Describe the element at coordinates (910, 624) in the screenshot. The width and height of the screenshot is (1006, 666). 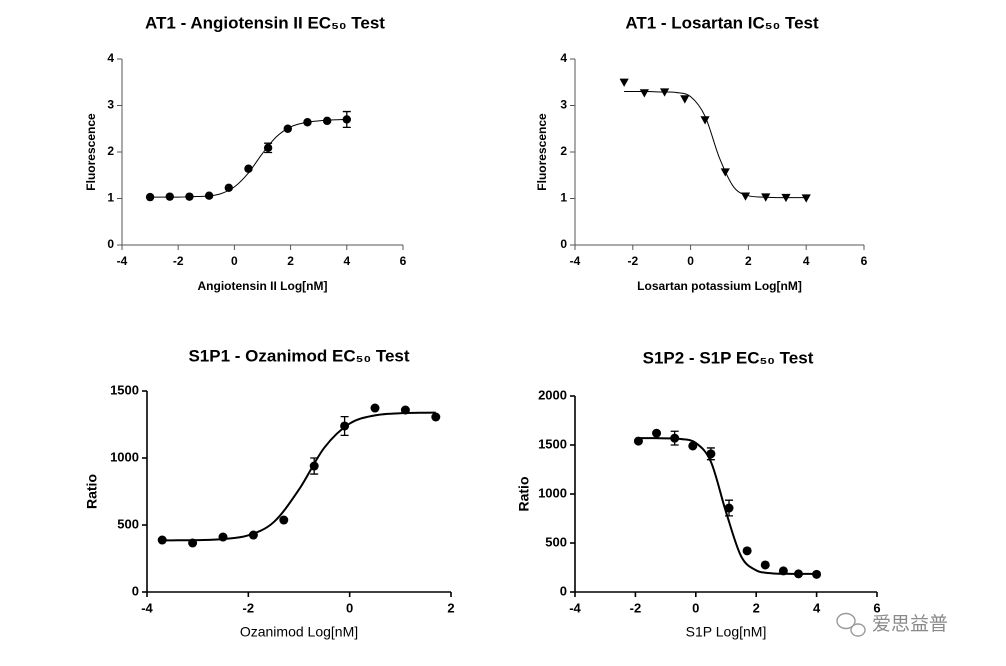
I see `watermark-text: 爱思益普` at that location.